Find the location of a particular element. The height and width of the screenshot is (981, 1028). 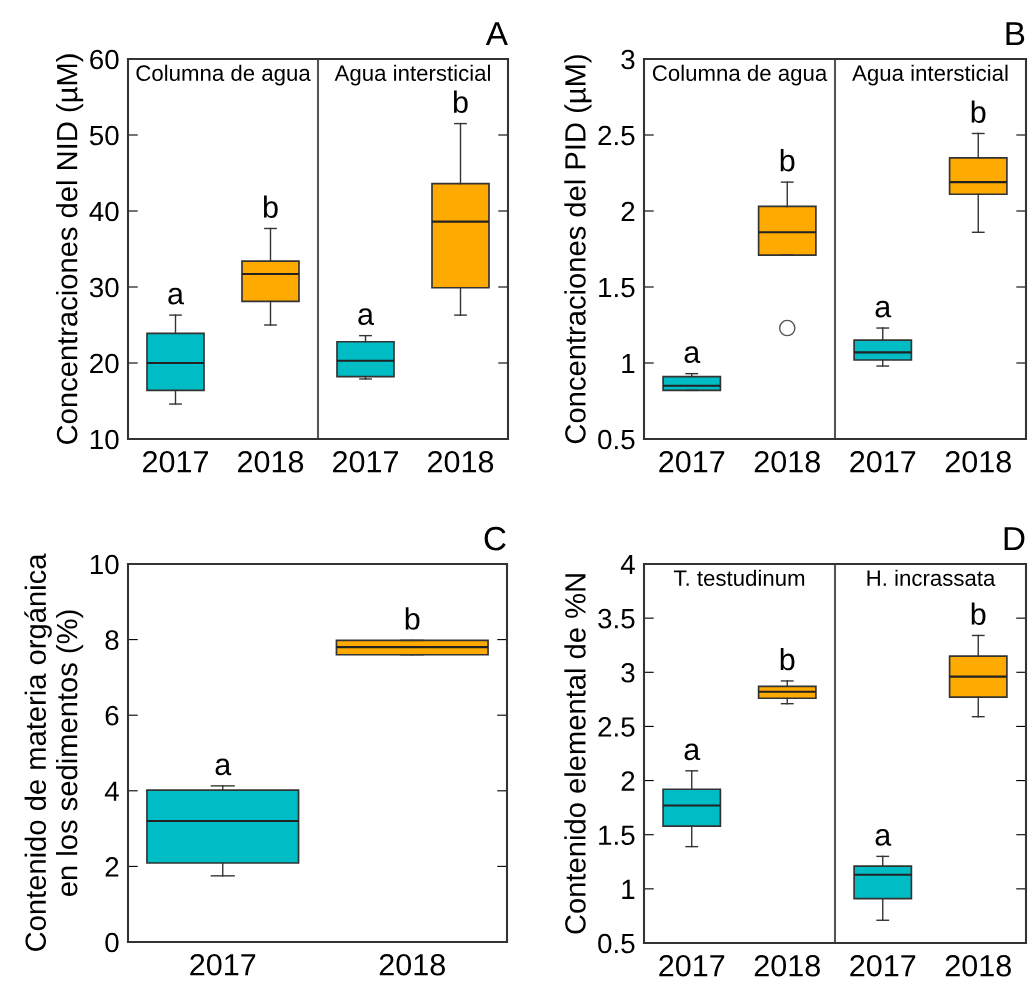

y-axis-title: Contenido elemental de %N is located at coordinates (575, 754).